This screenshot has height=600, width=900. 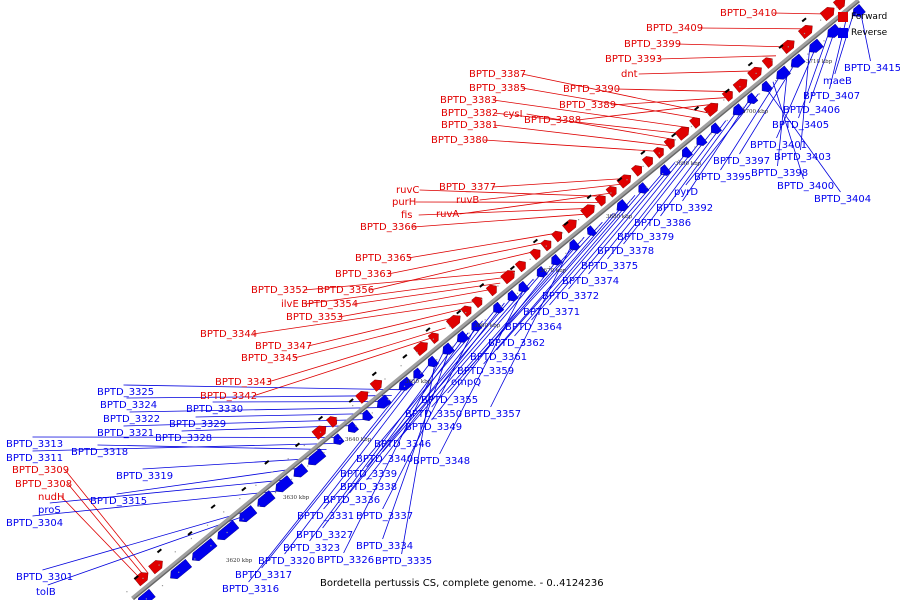 I want to click on reverse-gene-label: BPTD_3357, so click(x=492, y=414).